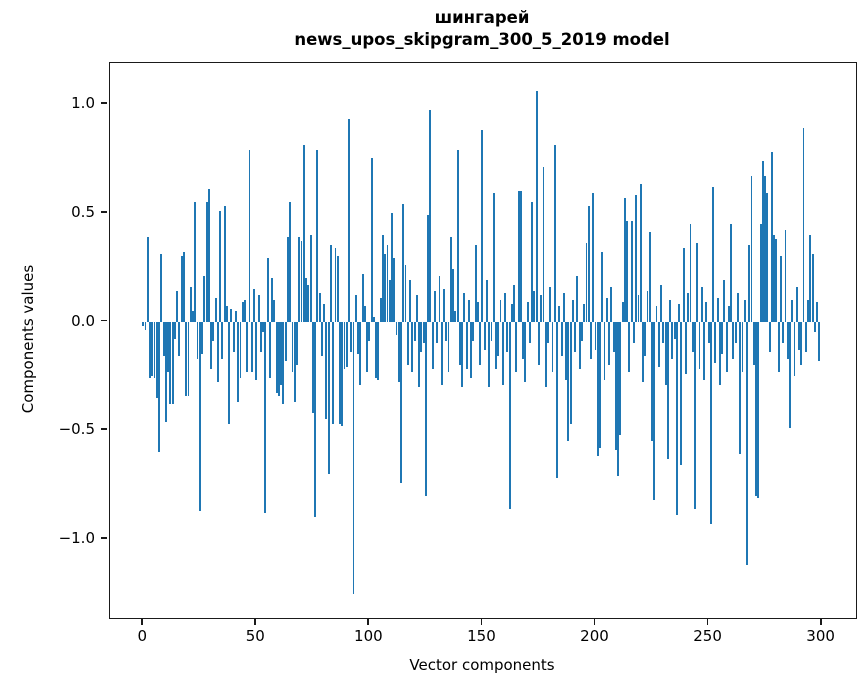 This screenshot has width=867, height=696. Describe the element at coordinates (482, 17) in the screenshot. I see `chart-title-line1: шингарей` at that location.